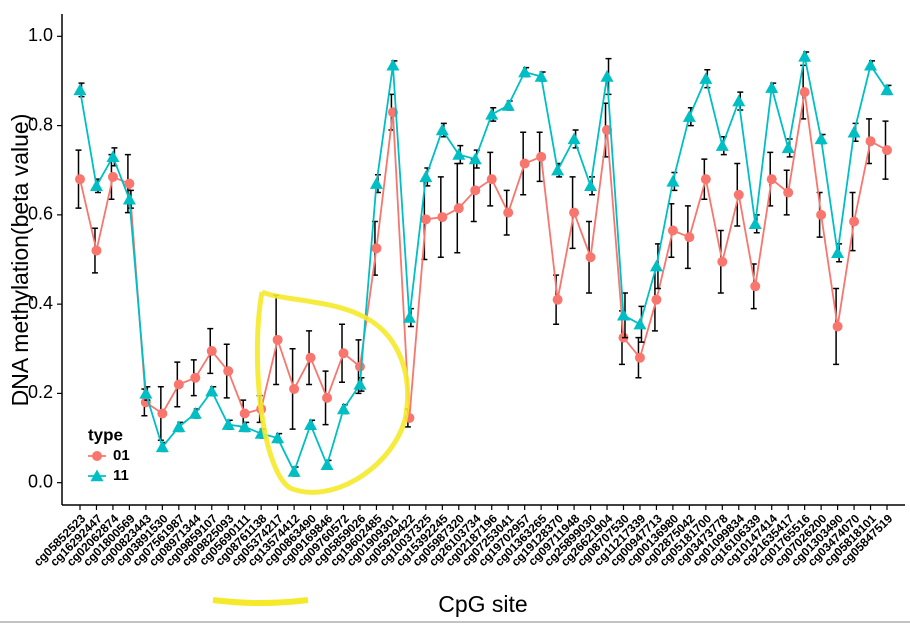  Describe the element at coordinates (40, 303) in the screenshot. I see `y-tick-label: 0.4` at that location.